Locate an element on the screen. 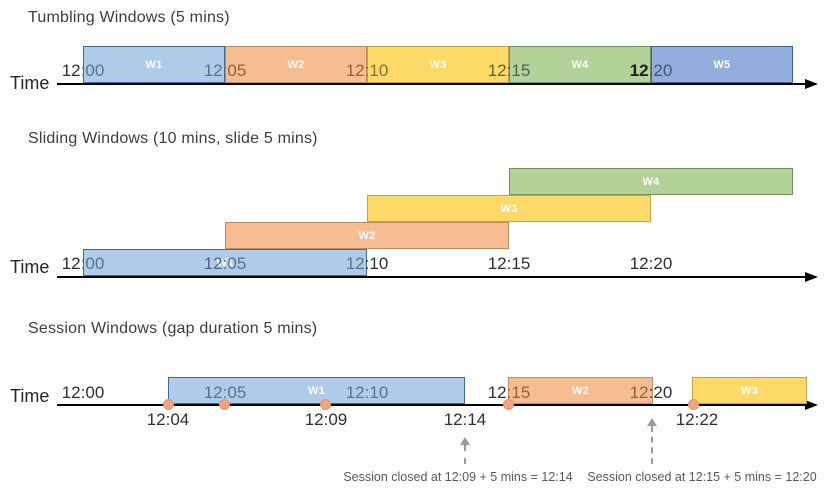 The width and height of the screenshot is (829, 498). window-box-tumbling-w3: W3 is located at coordinates (438, 64).